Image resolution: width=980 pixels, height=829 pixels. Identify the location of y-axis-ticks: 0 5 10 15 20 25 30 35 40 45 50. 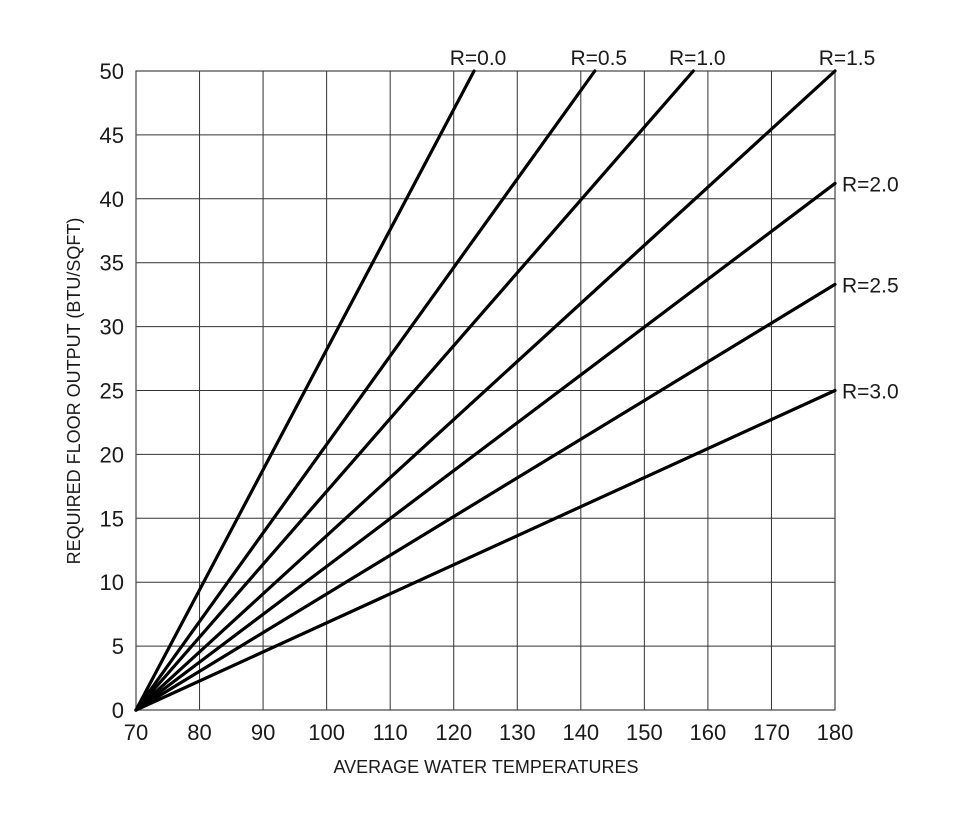
(112, 391).